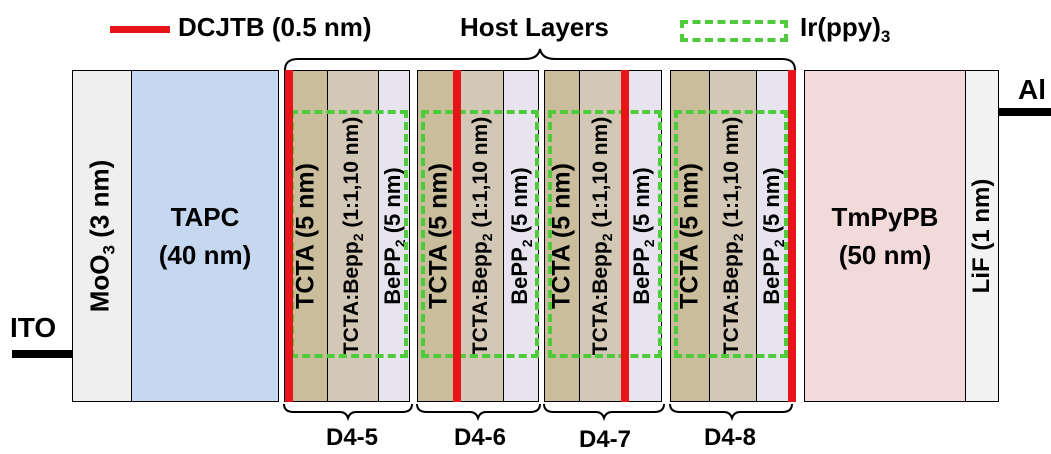 This screenshot has height=454, width=1051. Describe the element at coordinates (353, 236) in the screenshot. I see `d45-mix: TCTA:Bepp2 (1:1,10 nm)` at that location.